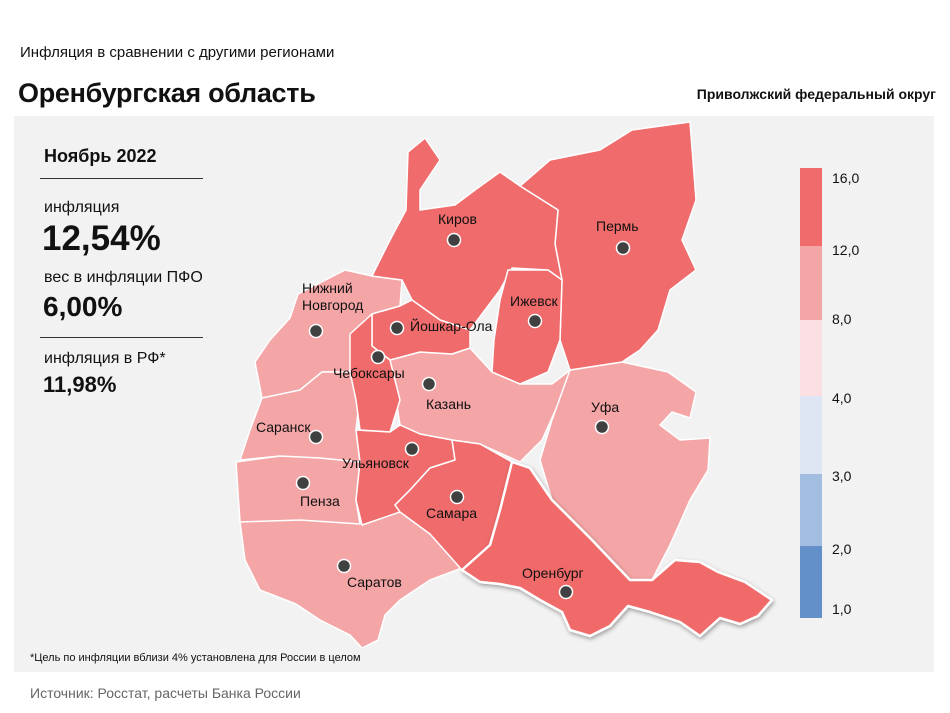  What do you see at coordinates (167, 93) in the screenshot?
I see `page-title: Оренбургская область` at bounding box center [167, 93].